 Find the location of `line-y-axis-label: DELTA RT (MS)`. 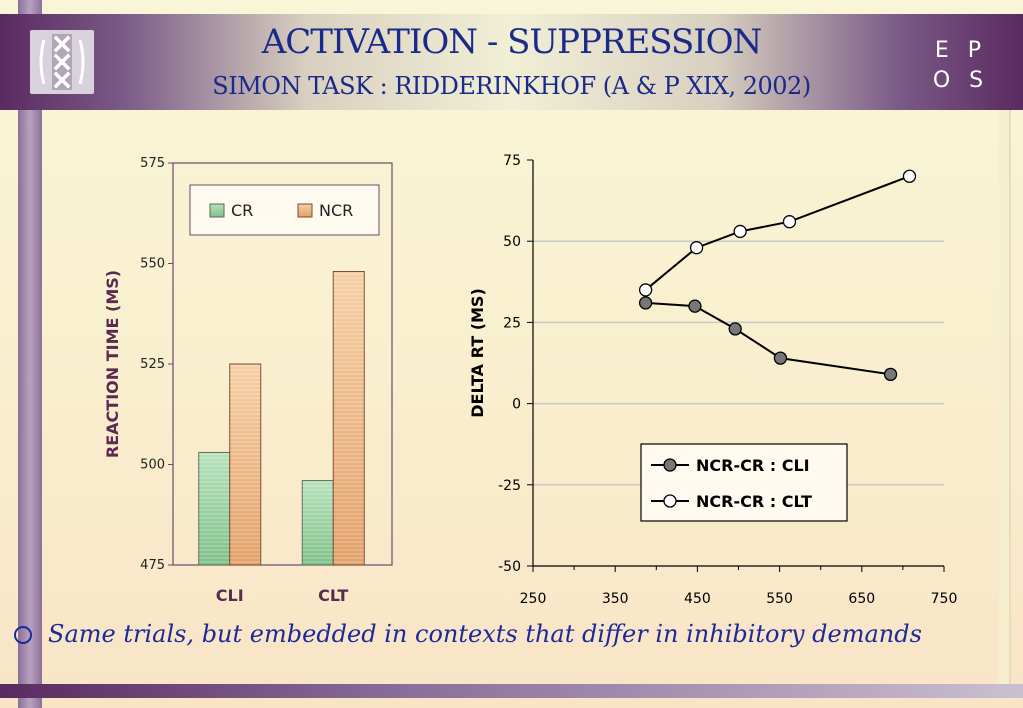

line-y-axis-label: DELTA RT (MS) is located at coordinates (477, 353).